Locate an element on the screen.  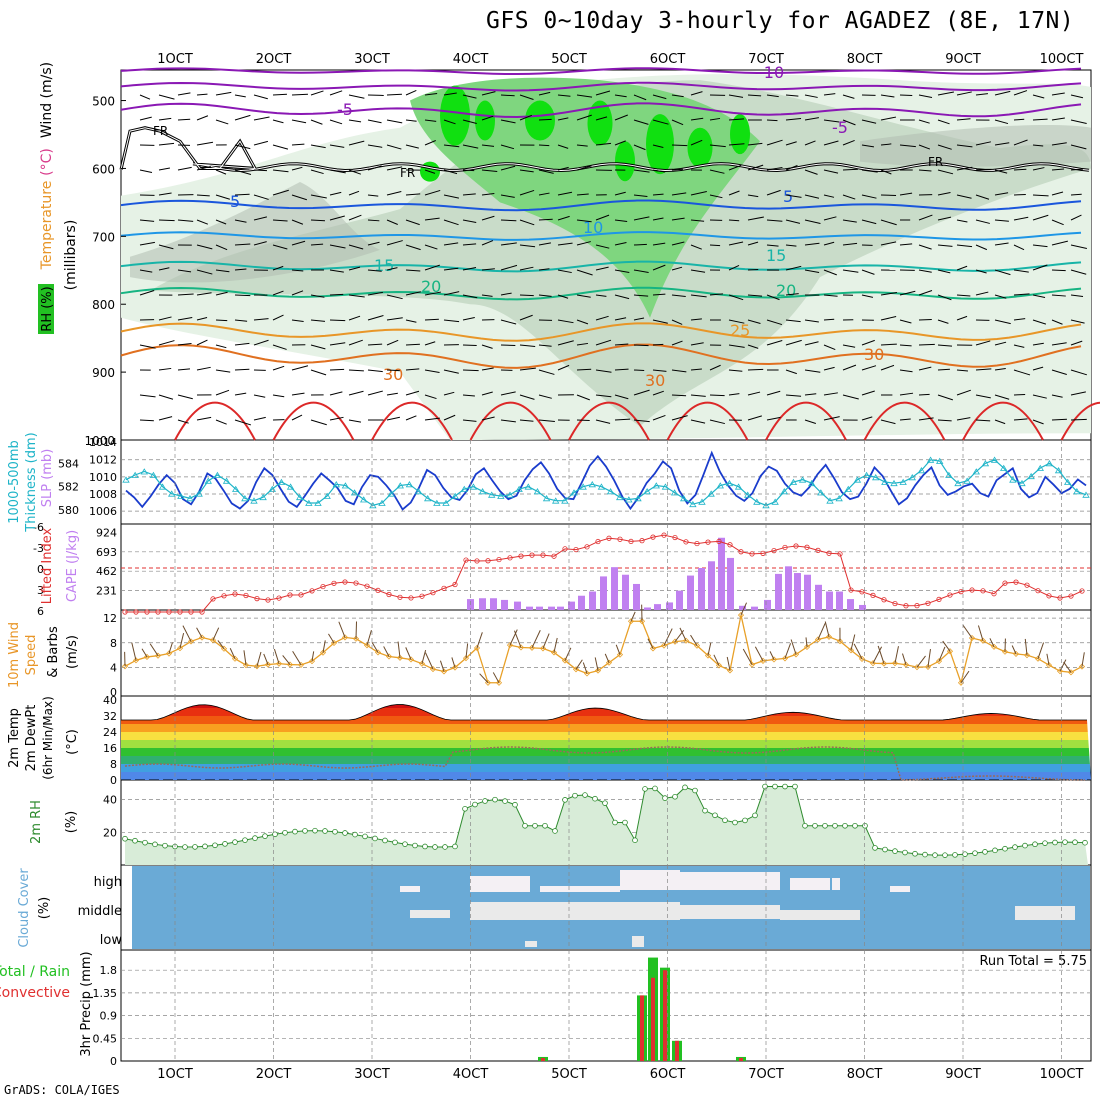
date-label-bottom: 6OCT is located at coordinates (668, 1074).